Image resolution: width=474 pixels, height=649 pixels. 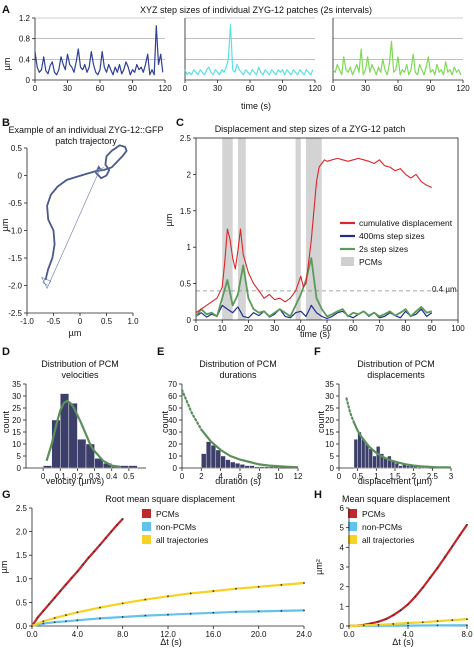 What do you see at coordinates (185, 88) in the screenshot?
I see `panel-a-2-xtick-label: 0` at bounding box center [185, 88].